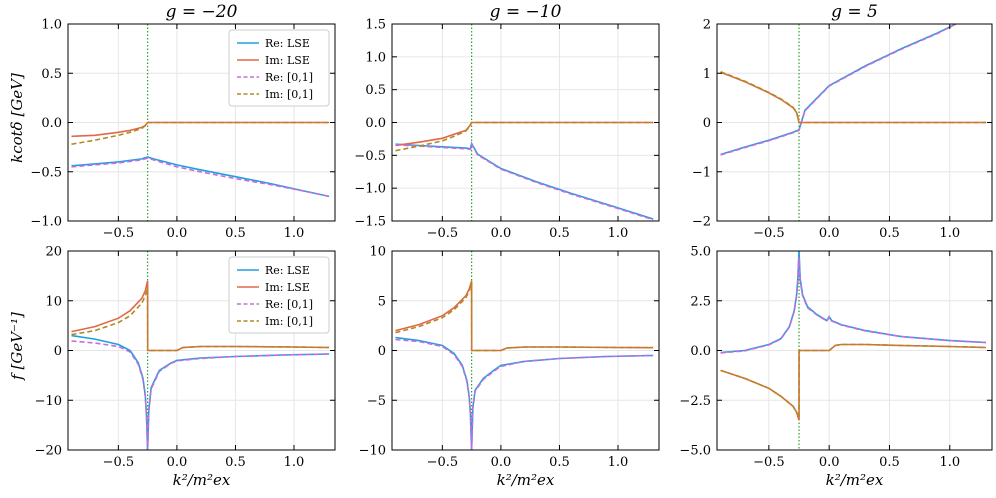  I want to click on y-tick-label: 10, so click(53, 301).